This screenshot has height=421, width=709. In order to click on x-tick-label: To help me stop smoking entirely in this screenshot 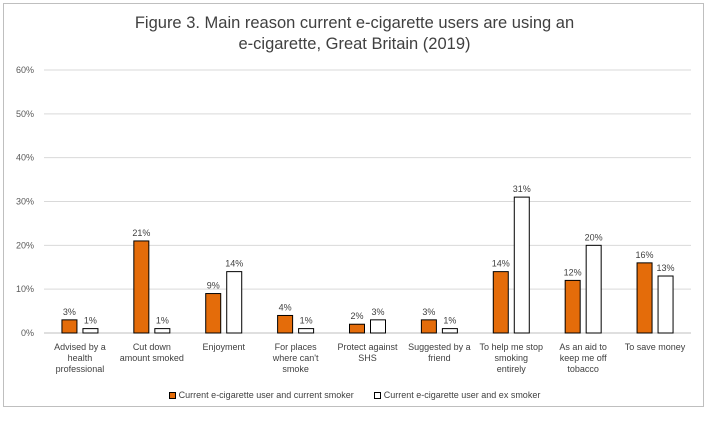, I will do `click(512, 358)`.